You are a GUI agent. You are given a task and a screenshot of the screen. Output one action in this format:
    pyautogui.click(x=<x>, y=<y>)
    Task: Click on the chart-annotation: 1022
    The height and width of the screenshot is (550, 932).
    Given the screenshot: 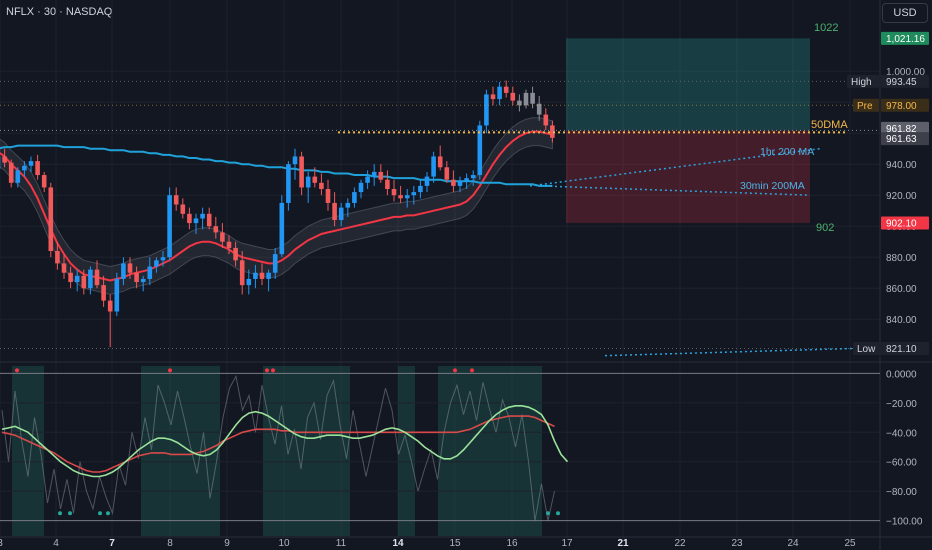 What is the action you would take?
    pyautogui.click(x=826, y=28)
    